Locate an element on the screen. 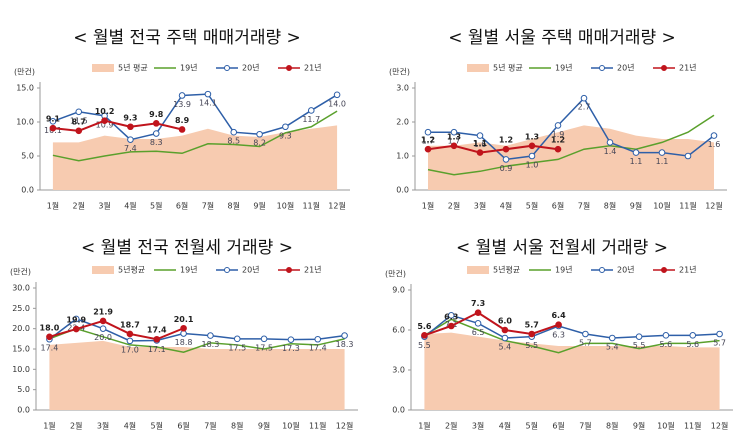 The image size is (750, 446). y-tick-label: 30.0 is located at coordinates (21, 288).